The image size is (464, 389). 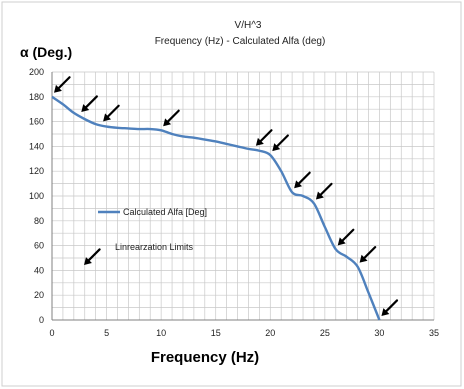 I want to click on x-tick-label: 10, so click(x=161, y=333).